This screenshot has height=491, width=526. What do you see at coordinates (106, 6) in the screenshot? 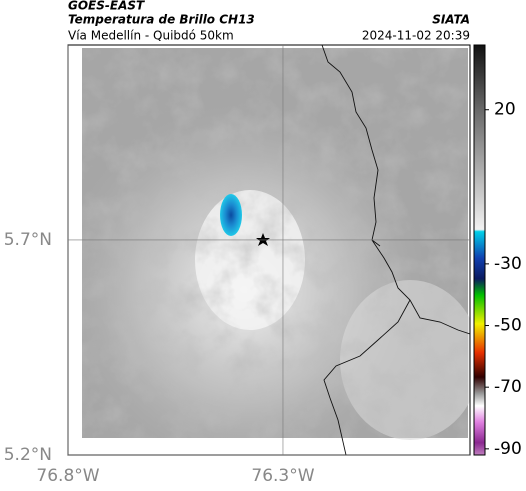
I see `title: GOES-EAST` at bounding box center [106, 6].